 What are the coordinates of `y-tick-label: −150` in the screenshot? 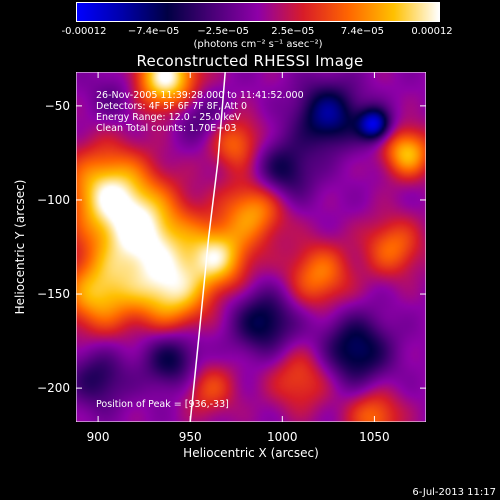 It's located at (53, 294).